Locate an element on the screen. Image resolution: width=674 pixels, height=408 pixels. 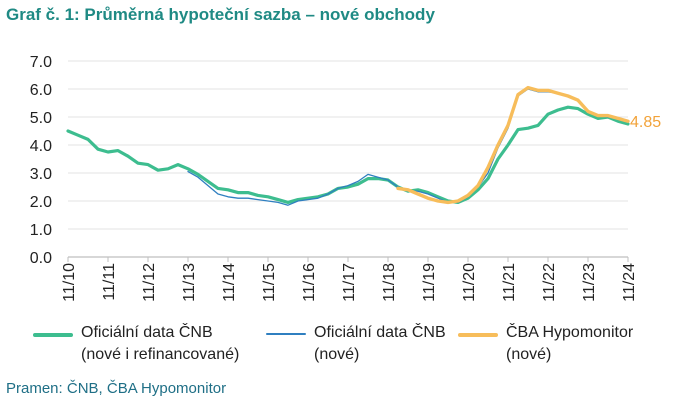
x-tick-label: 11/22 is located at coordinates (549, 282).